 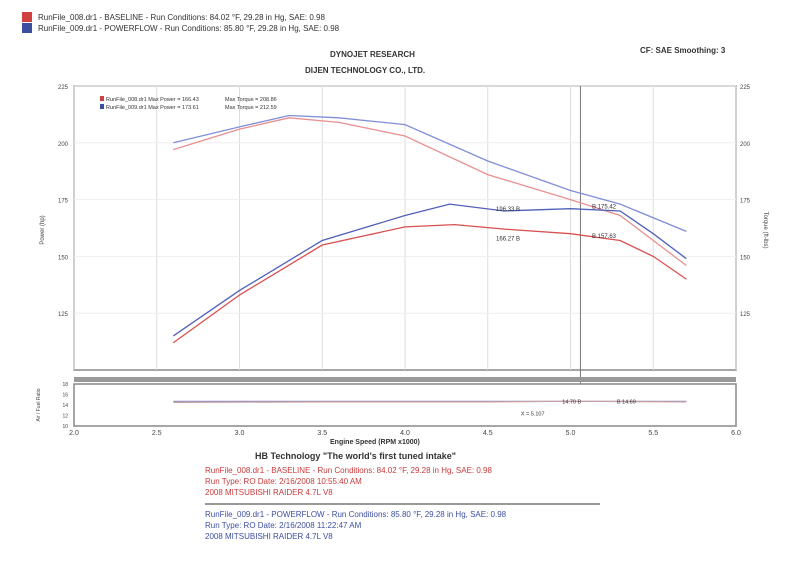 I want to click on settings-label: CF: SAE Smoothing: 3, so click(x=683, y=50).